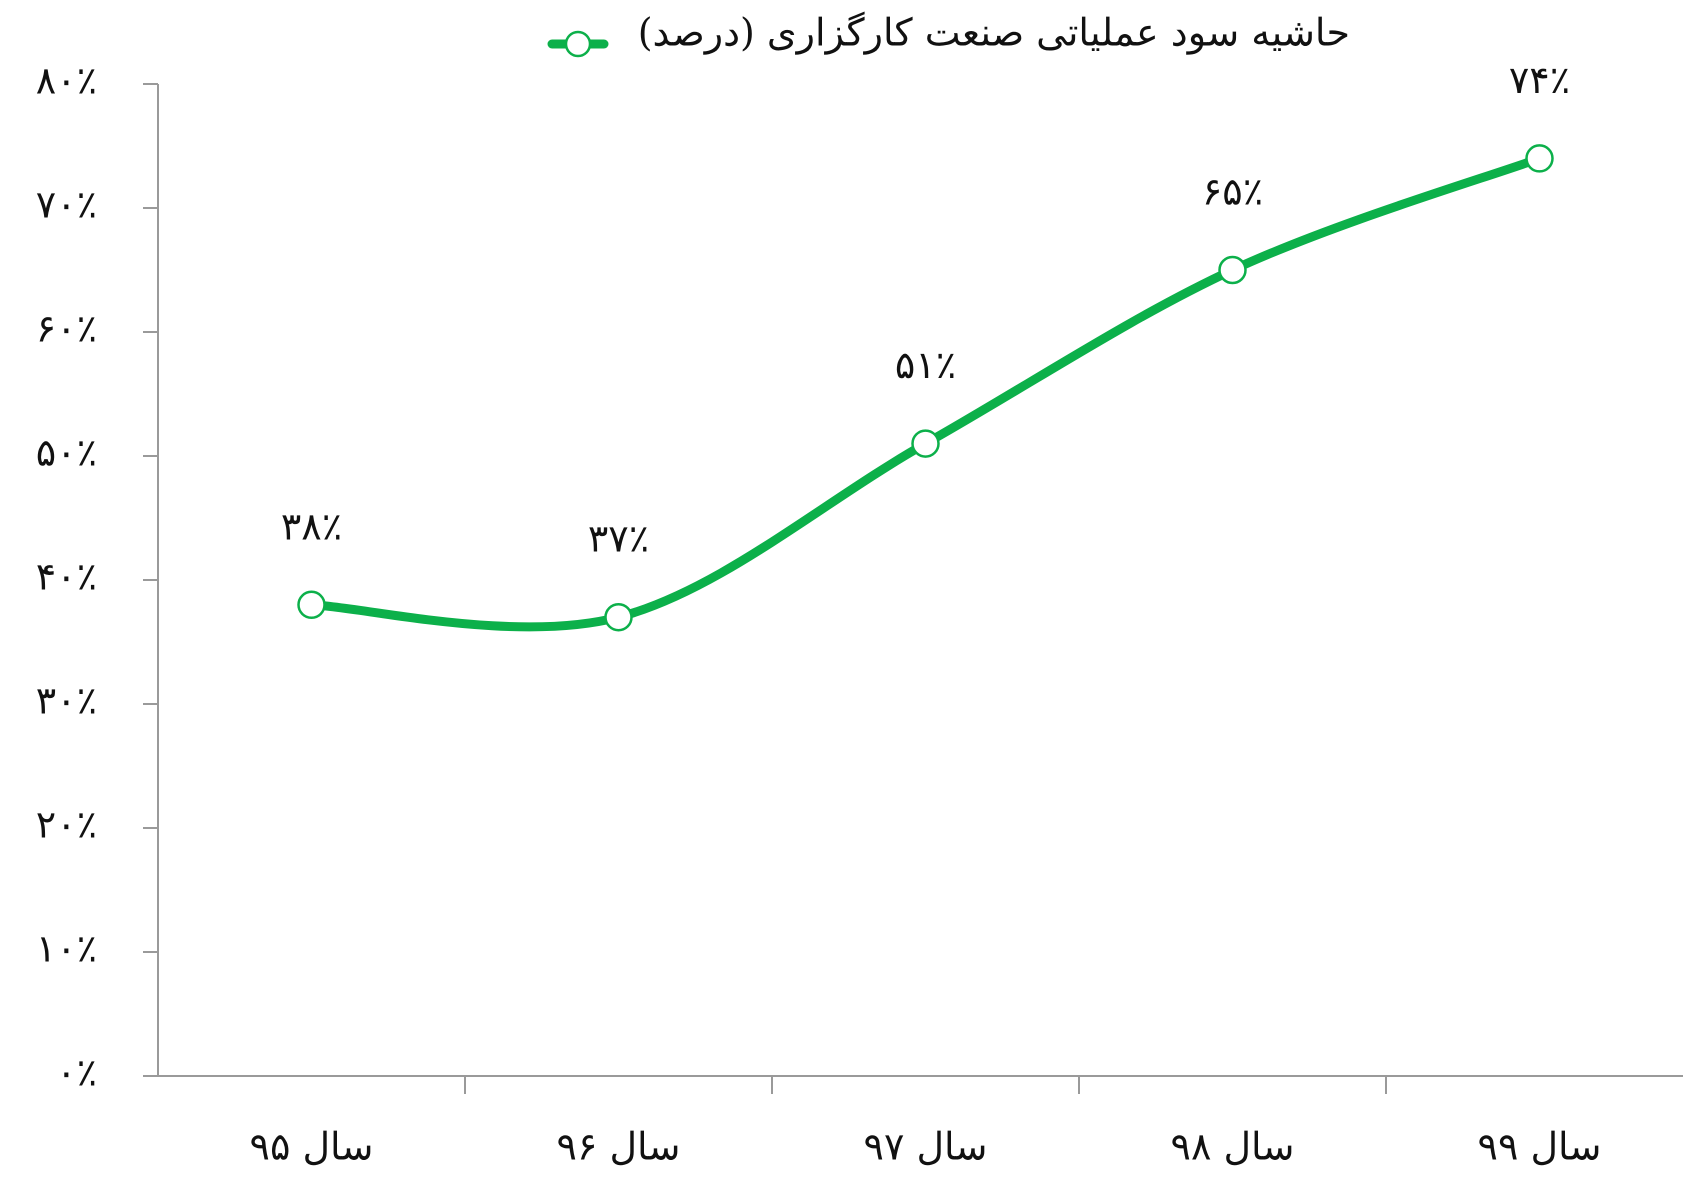  I want to click on x-tick-label: سال ۹۷, so click(926, 1147).